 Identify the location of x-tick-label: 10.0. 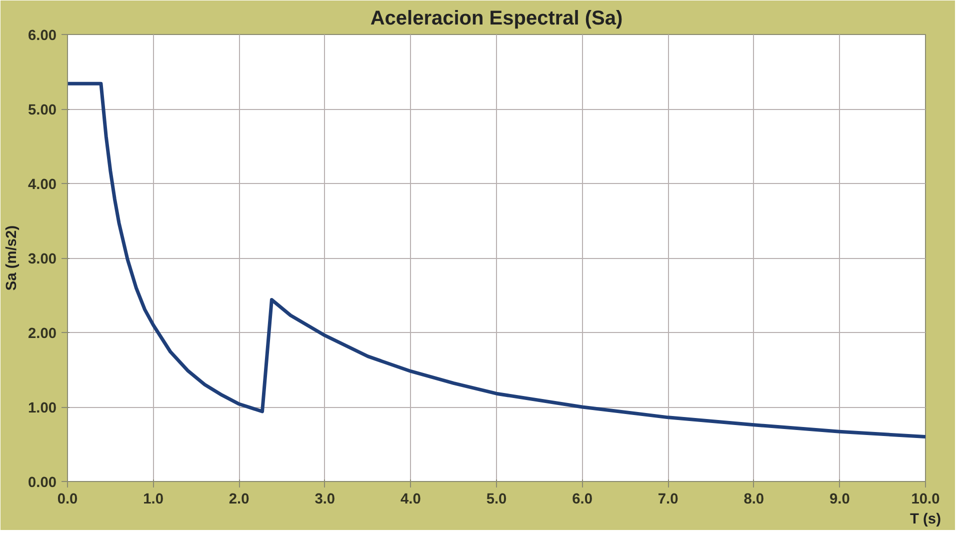
(925, 500).